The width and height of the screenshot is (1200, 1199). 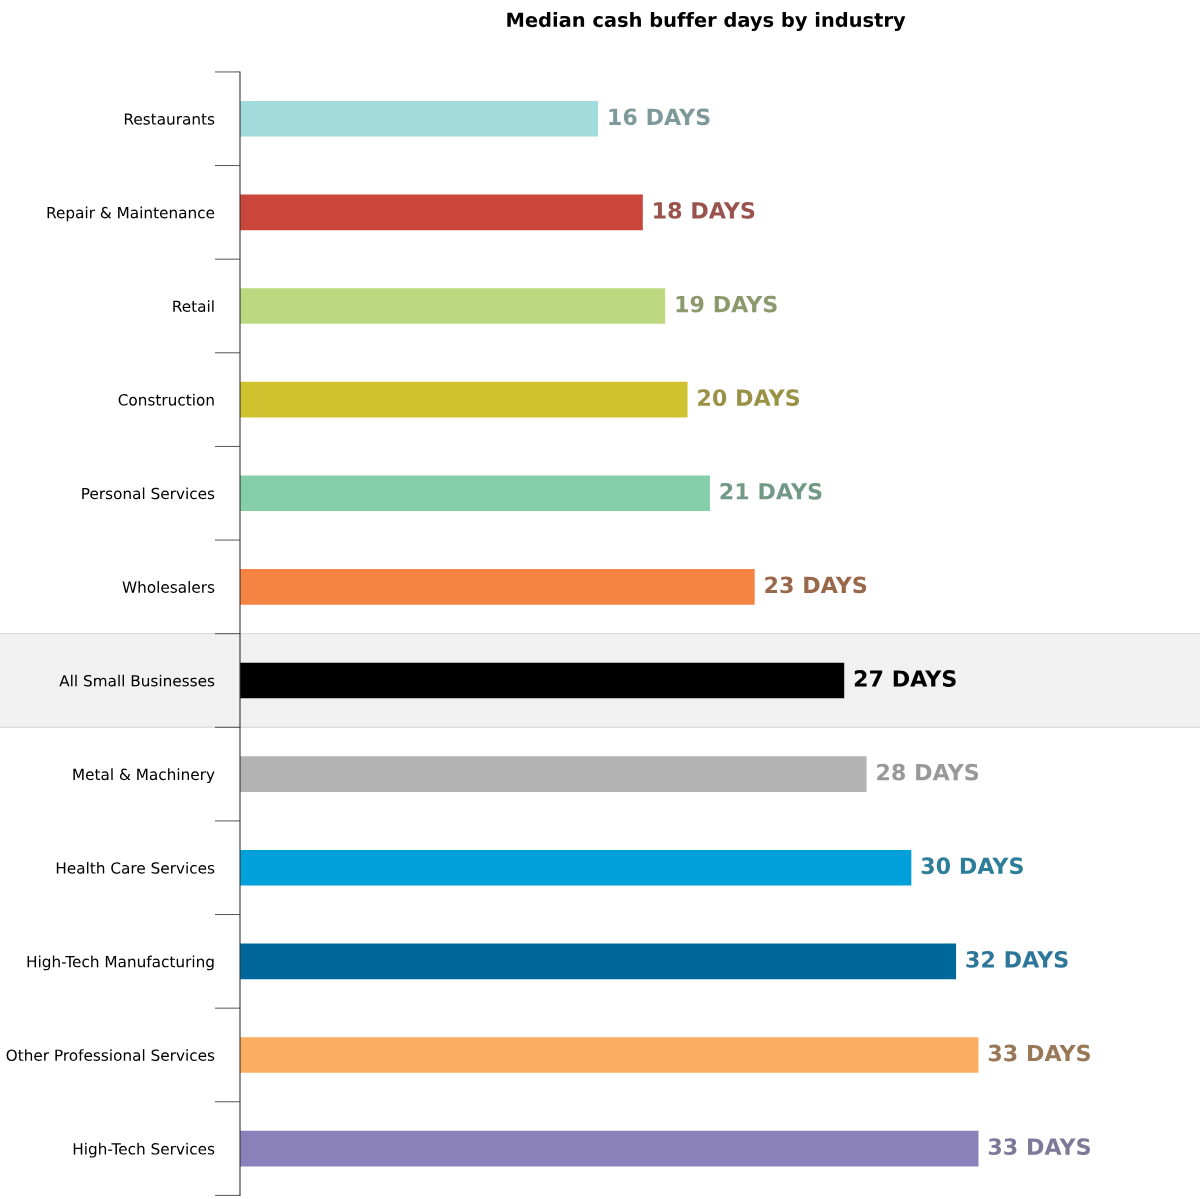 What do you see at coordinates (706, 22) in the screenshot?
I see `chart-title: Median cash buffer days by industry` at bounding box center [706, 22].